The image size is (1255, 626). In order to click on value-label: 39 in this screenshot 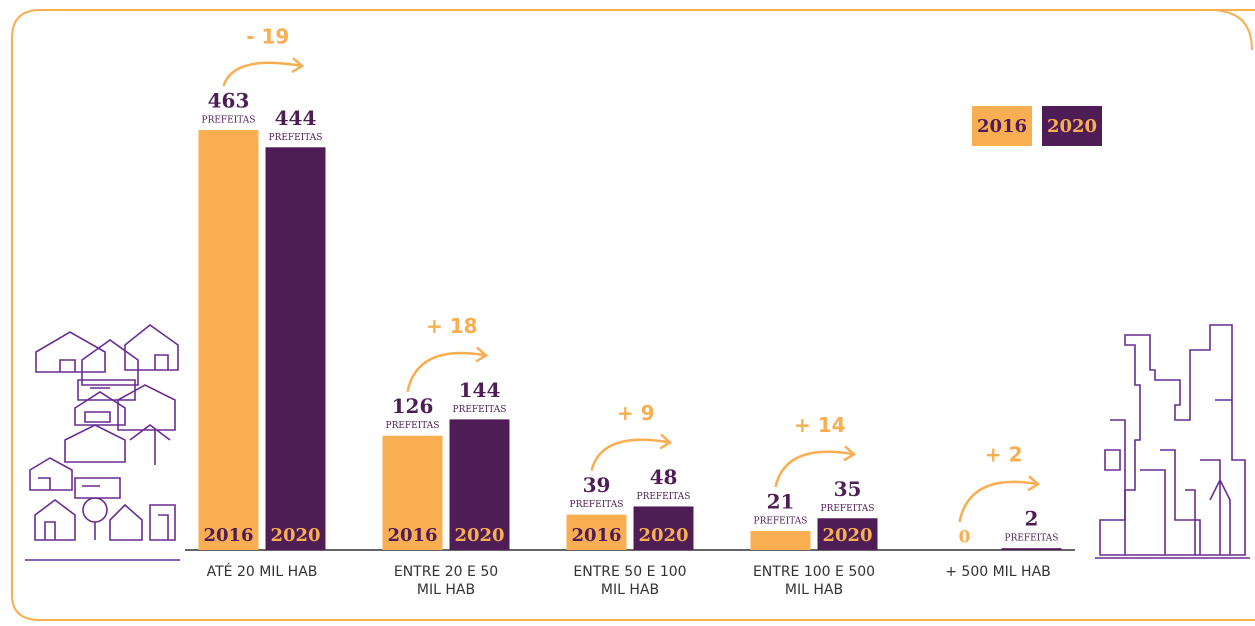, I will do `click(597, 485)`.